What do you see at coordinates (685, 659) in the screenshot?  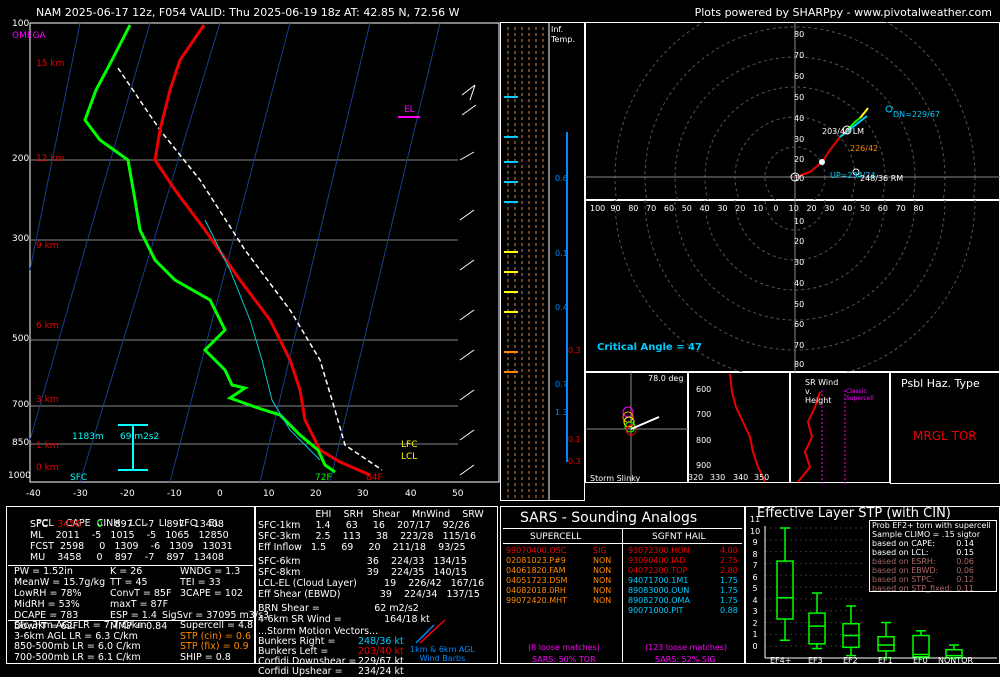 I see `hail-prob: SARS: 52% SIG` at bounding box center [685, 659].